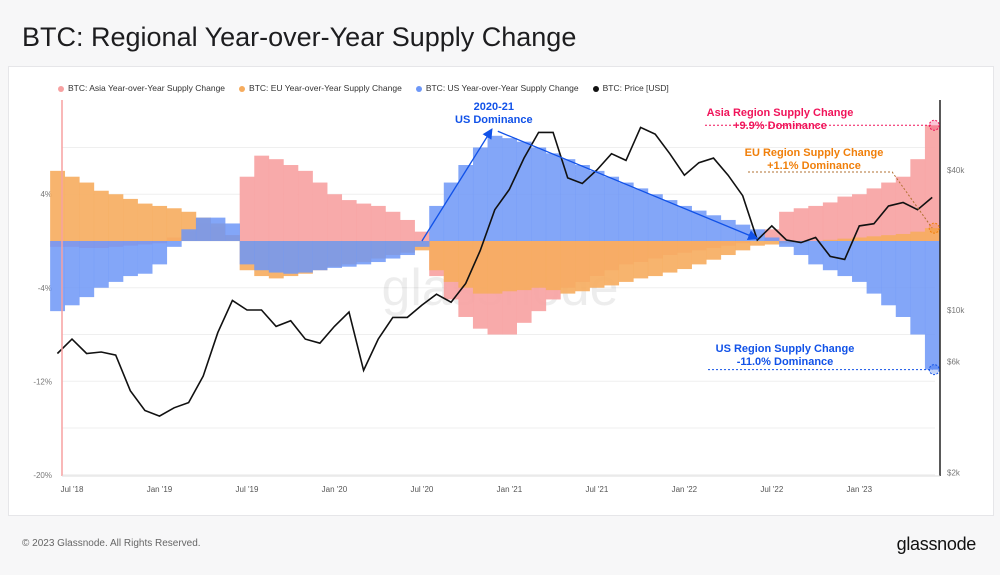 Image resolution: width=1000 pixels, height=575 pixels. Describe the element at coordinates (502, 88) in the screenshot. I see `legend-label: BTC: US Year-over-Year Supply Change` at that location.